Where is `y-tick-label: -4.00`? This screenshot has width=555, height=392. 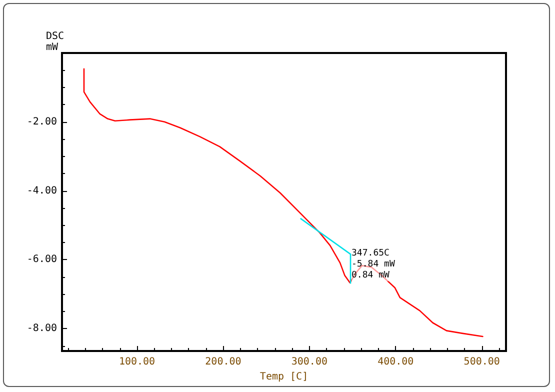 y-tick-label: -4.00 is located at coordinates (41, 190).